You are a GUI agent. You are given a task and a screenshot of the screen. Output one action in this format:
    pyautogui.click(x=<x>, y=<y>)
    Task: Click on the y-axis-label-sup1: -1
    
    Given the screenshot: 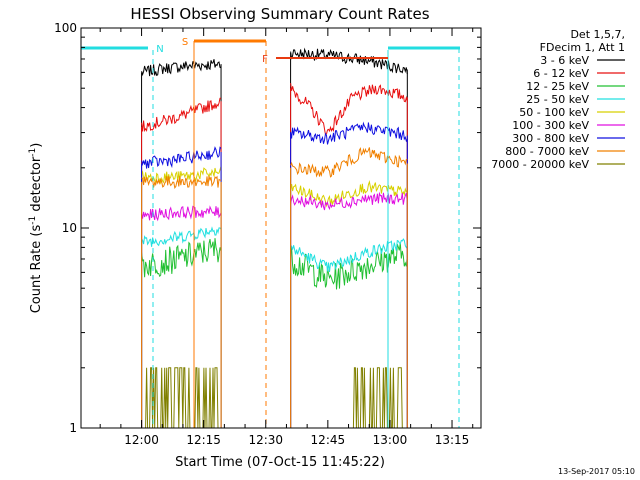 What is the action you would take?
    pyautogui.click(x=33, y=220)
    